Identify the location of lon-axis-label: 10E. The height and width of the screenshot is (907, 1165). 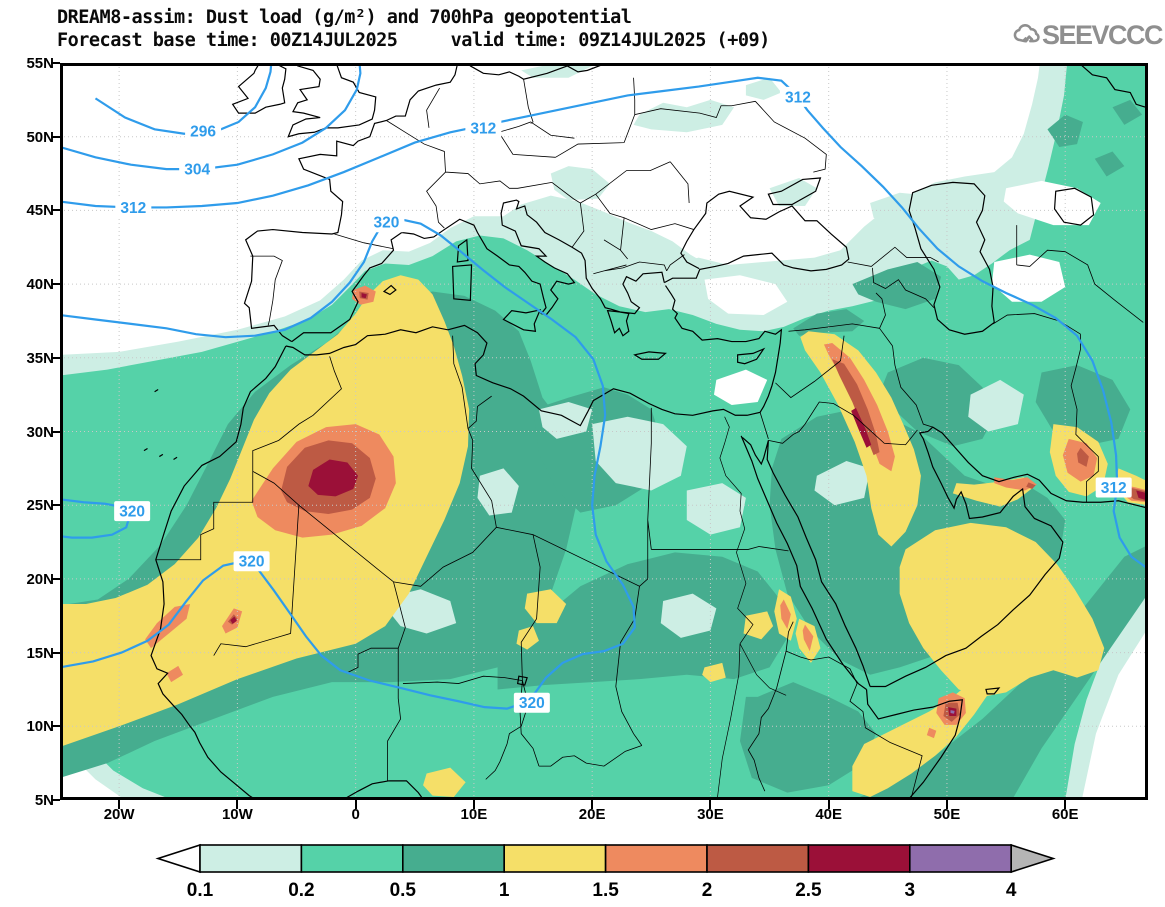
(474, 814).